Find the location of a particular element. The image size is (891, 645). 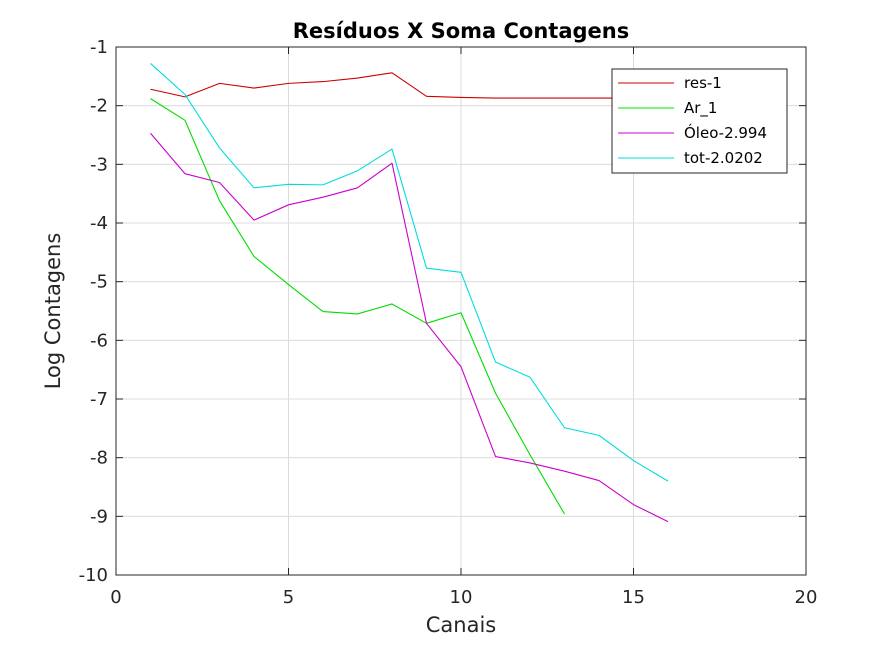

x-tick-label: 15 is located at coordinates (633, 597).